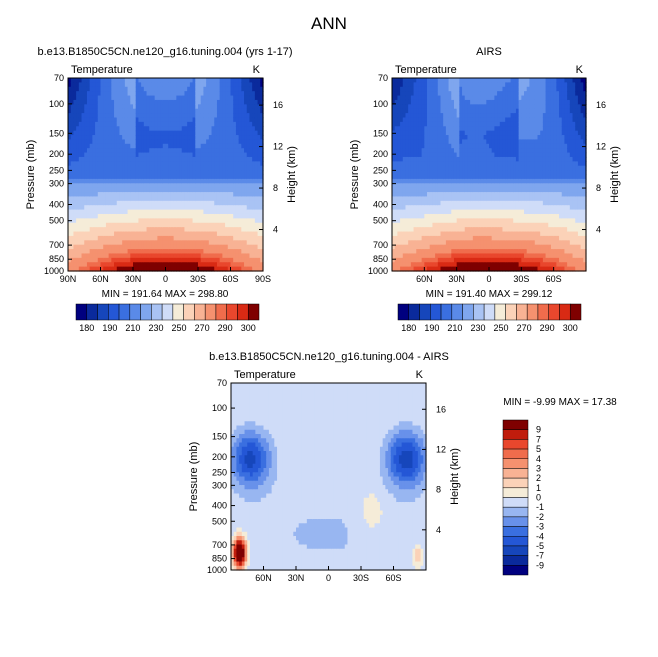 The height and width of the screenshot is (657, 658). Describe the element at coordinates (263, 279) in the screenshot. I see `model-lat-tick-label: 90S` at that location.